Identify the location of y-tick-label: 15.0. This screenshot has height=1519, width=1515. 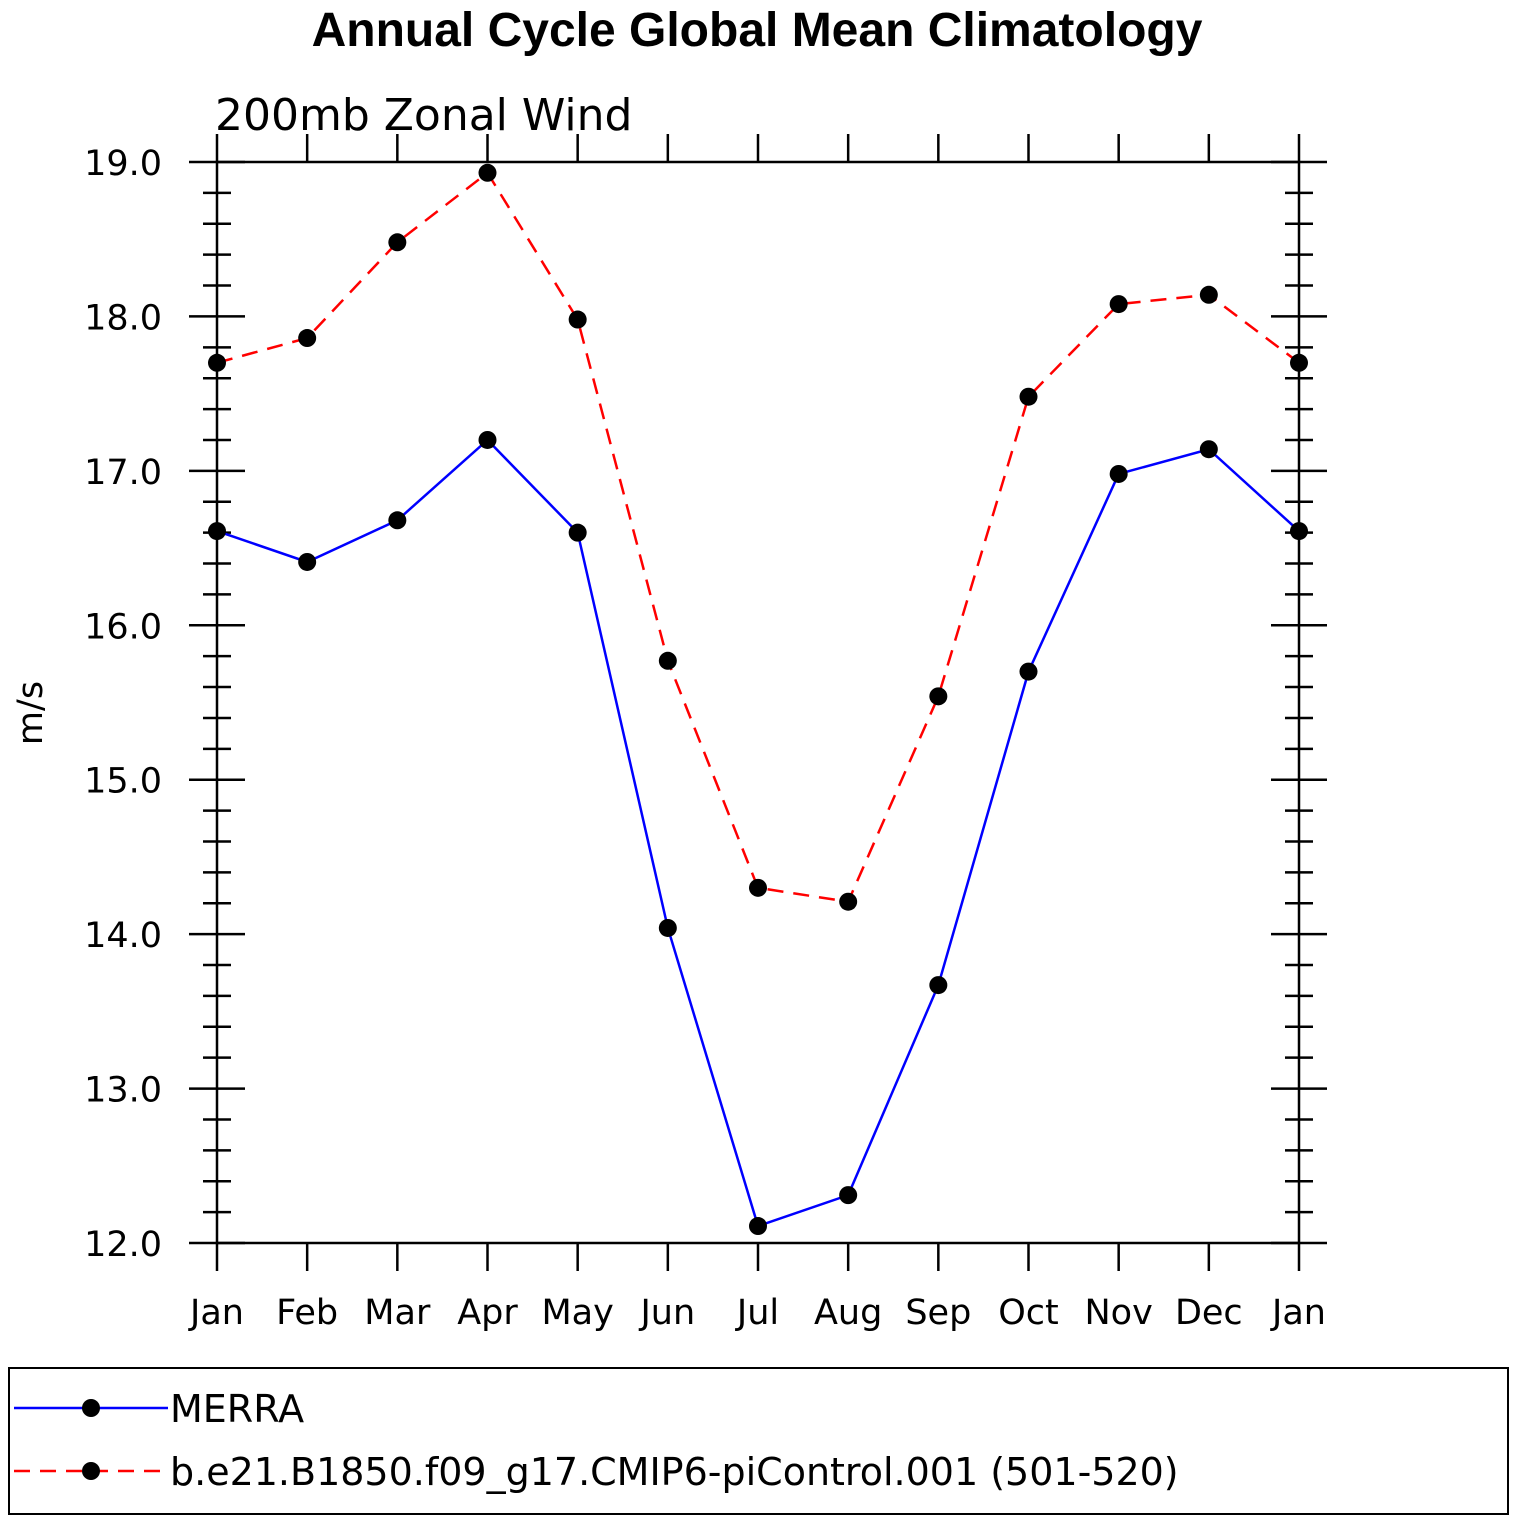
(123, 782).